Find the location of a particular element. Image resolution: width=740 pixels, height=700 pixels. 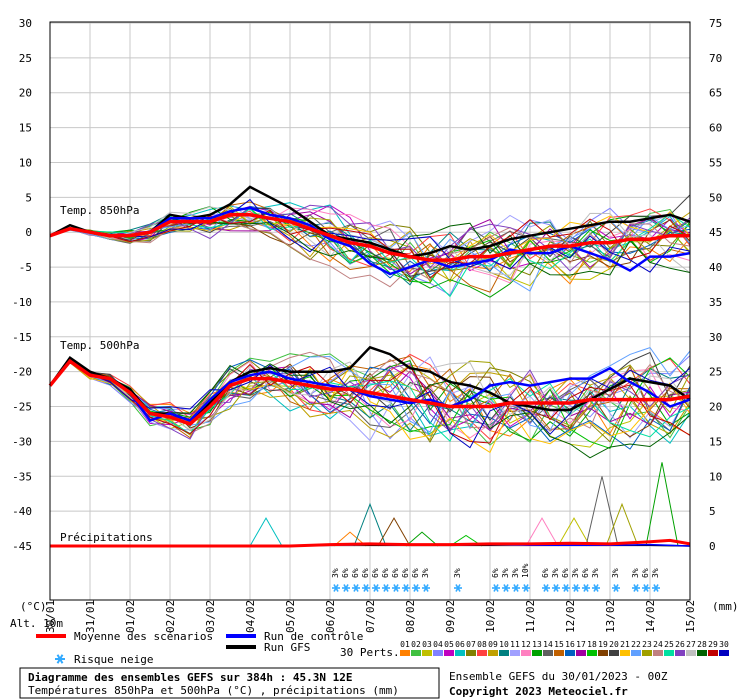

pert-30-t500-line is located at coordinates (370, 404).